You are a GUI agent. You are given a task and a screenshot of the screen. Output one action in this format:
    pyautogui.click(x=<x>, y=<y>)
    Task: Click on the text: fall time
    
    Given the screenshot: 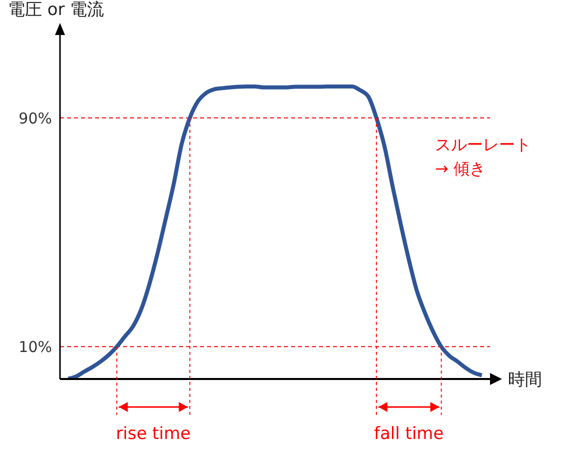 What is the action you would take?
    pyautogui.click(x=409, y=434)
    